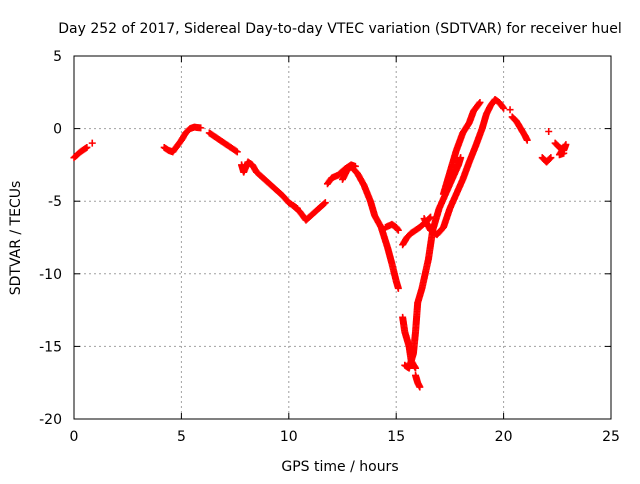 The width and height of the screenshot is (640, 484). What do you see at coordinates (504, 437) in the screenshot?
I see `x-tick-label: 20` at bounding box center [504, 437].